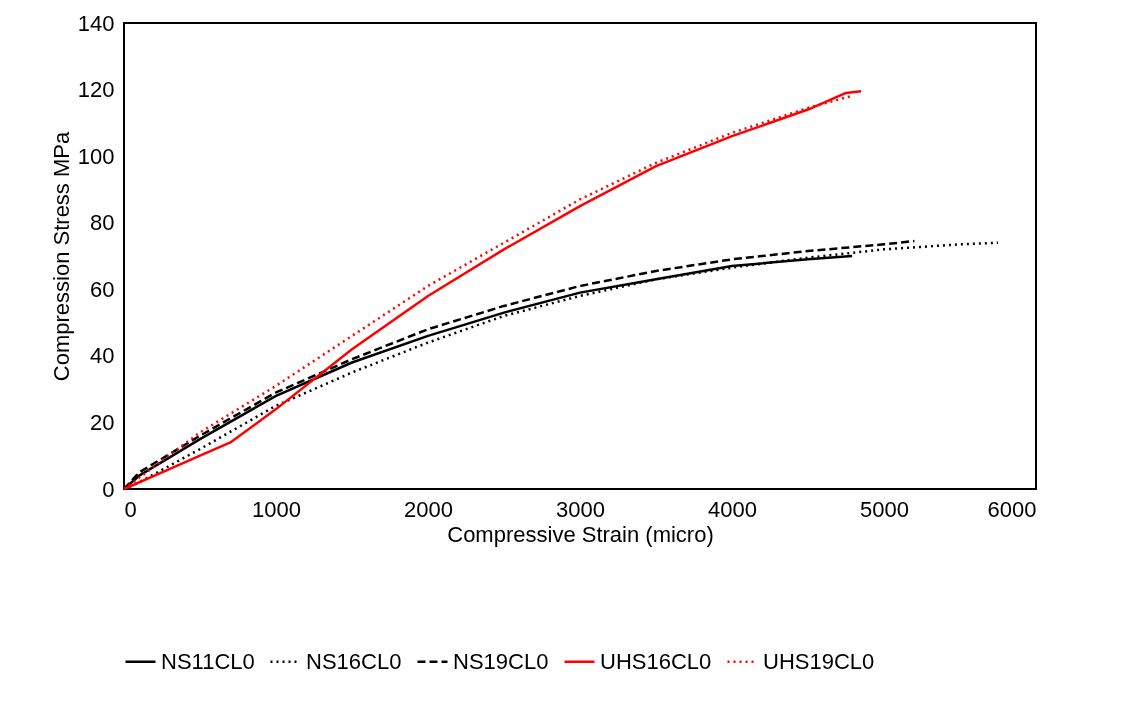 This screenshot has width=1131, height=710. Describe the element at coordinates (208, 661) in the screenshot. I see `legend-label: NS11CL0` at that location.